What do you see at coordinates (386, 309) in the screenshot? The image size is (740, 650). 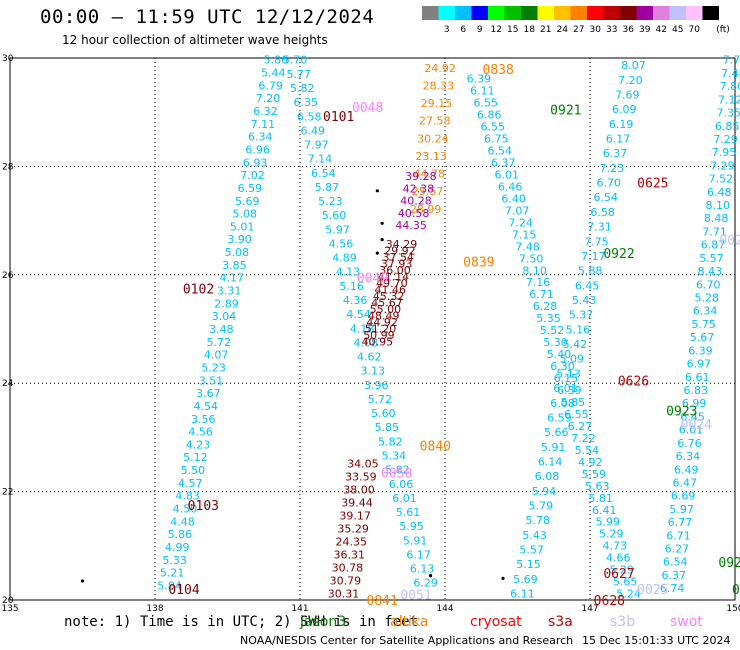 I see `wave-height-value: 55.00` at bounding box center [386, 309].